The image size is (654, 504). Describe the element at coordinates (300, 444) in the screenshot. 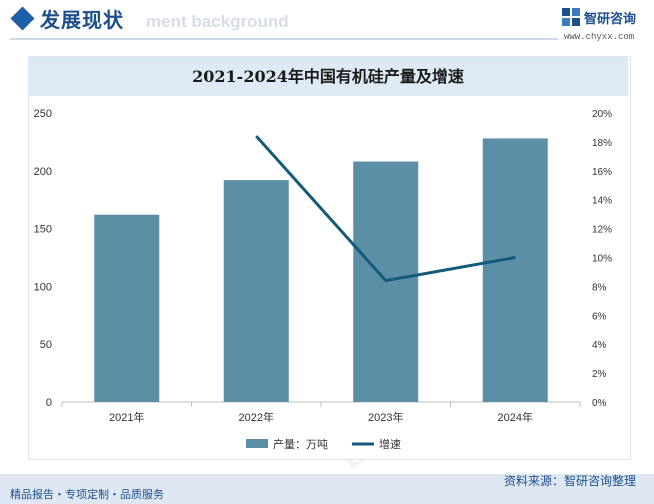

I see `legend-label-bar: 产量：万吨` at that location.